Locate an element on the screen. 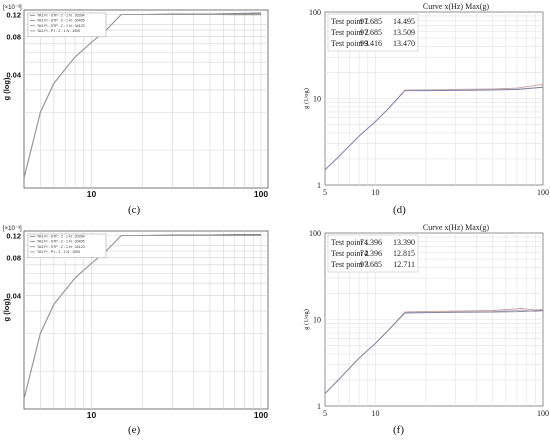 This screenshot has width=550, height=442. caption-d: (d) is located at coordinates (399, 210).